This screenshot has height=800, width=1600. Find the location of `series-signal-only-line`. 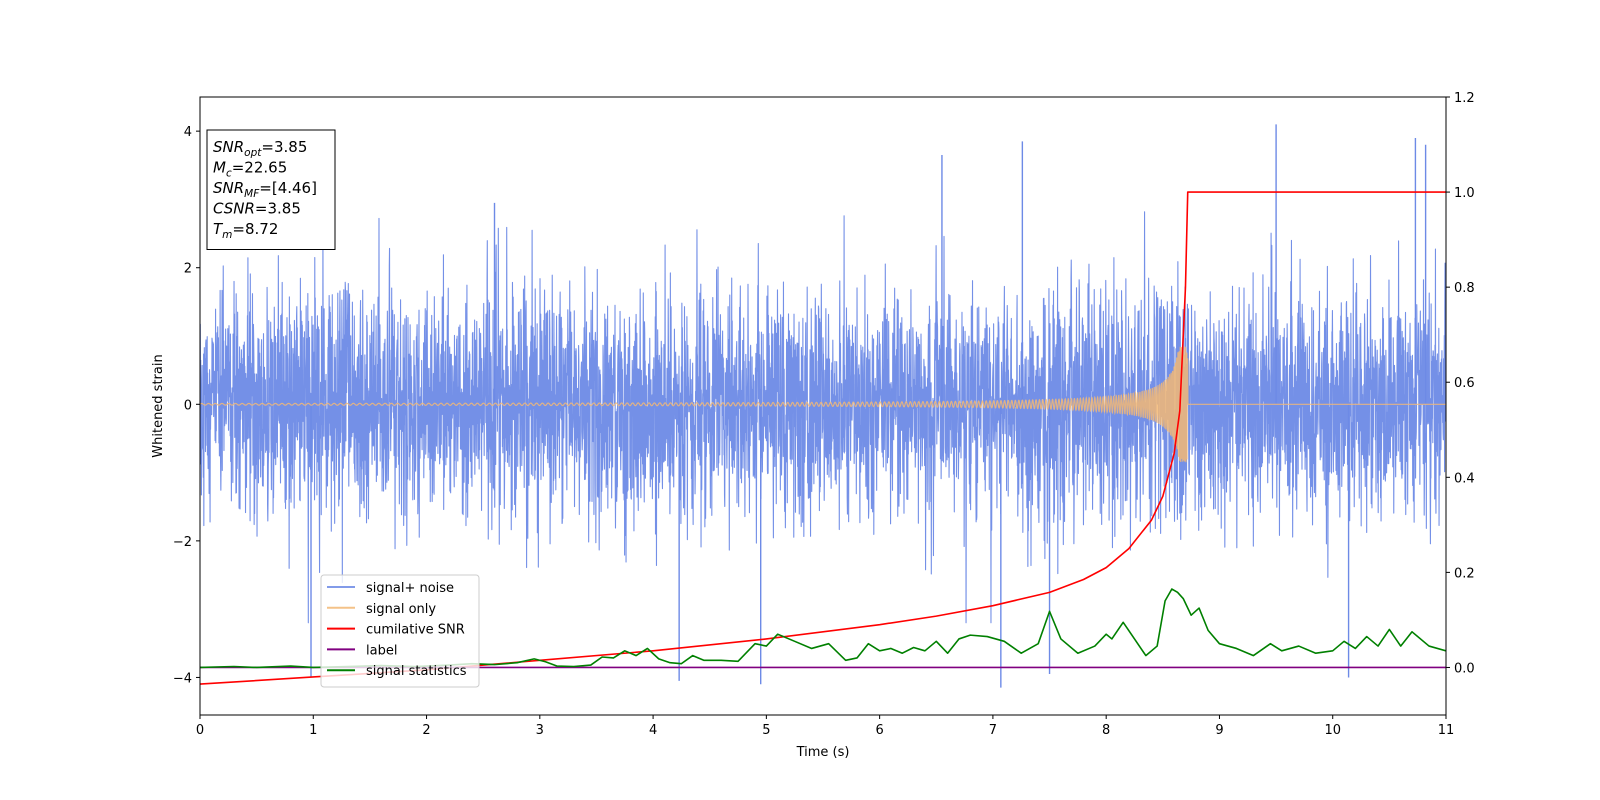

series-signal-only-line is located at coordinates (823, 404).